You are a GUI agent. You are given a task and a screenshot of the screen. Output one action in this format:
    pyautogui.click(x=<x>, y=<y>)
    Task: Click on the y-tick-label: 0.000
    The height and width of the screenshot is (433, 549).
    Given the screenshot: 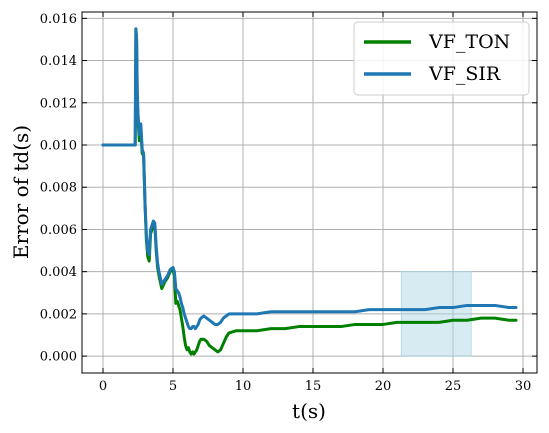 What is the action you would take?
    pyautogui.click(x=58, y=357)
    